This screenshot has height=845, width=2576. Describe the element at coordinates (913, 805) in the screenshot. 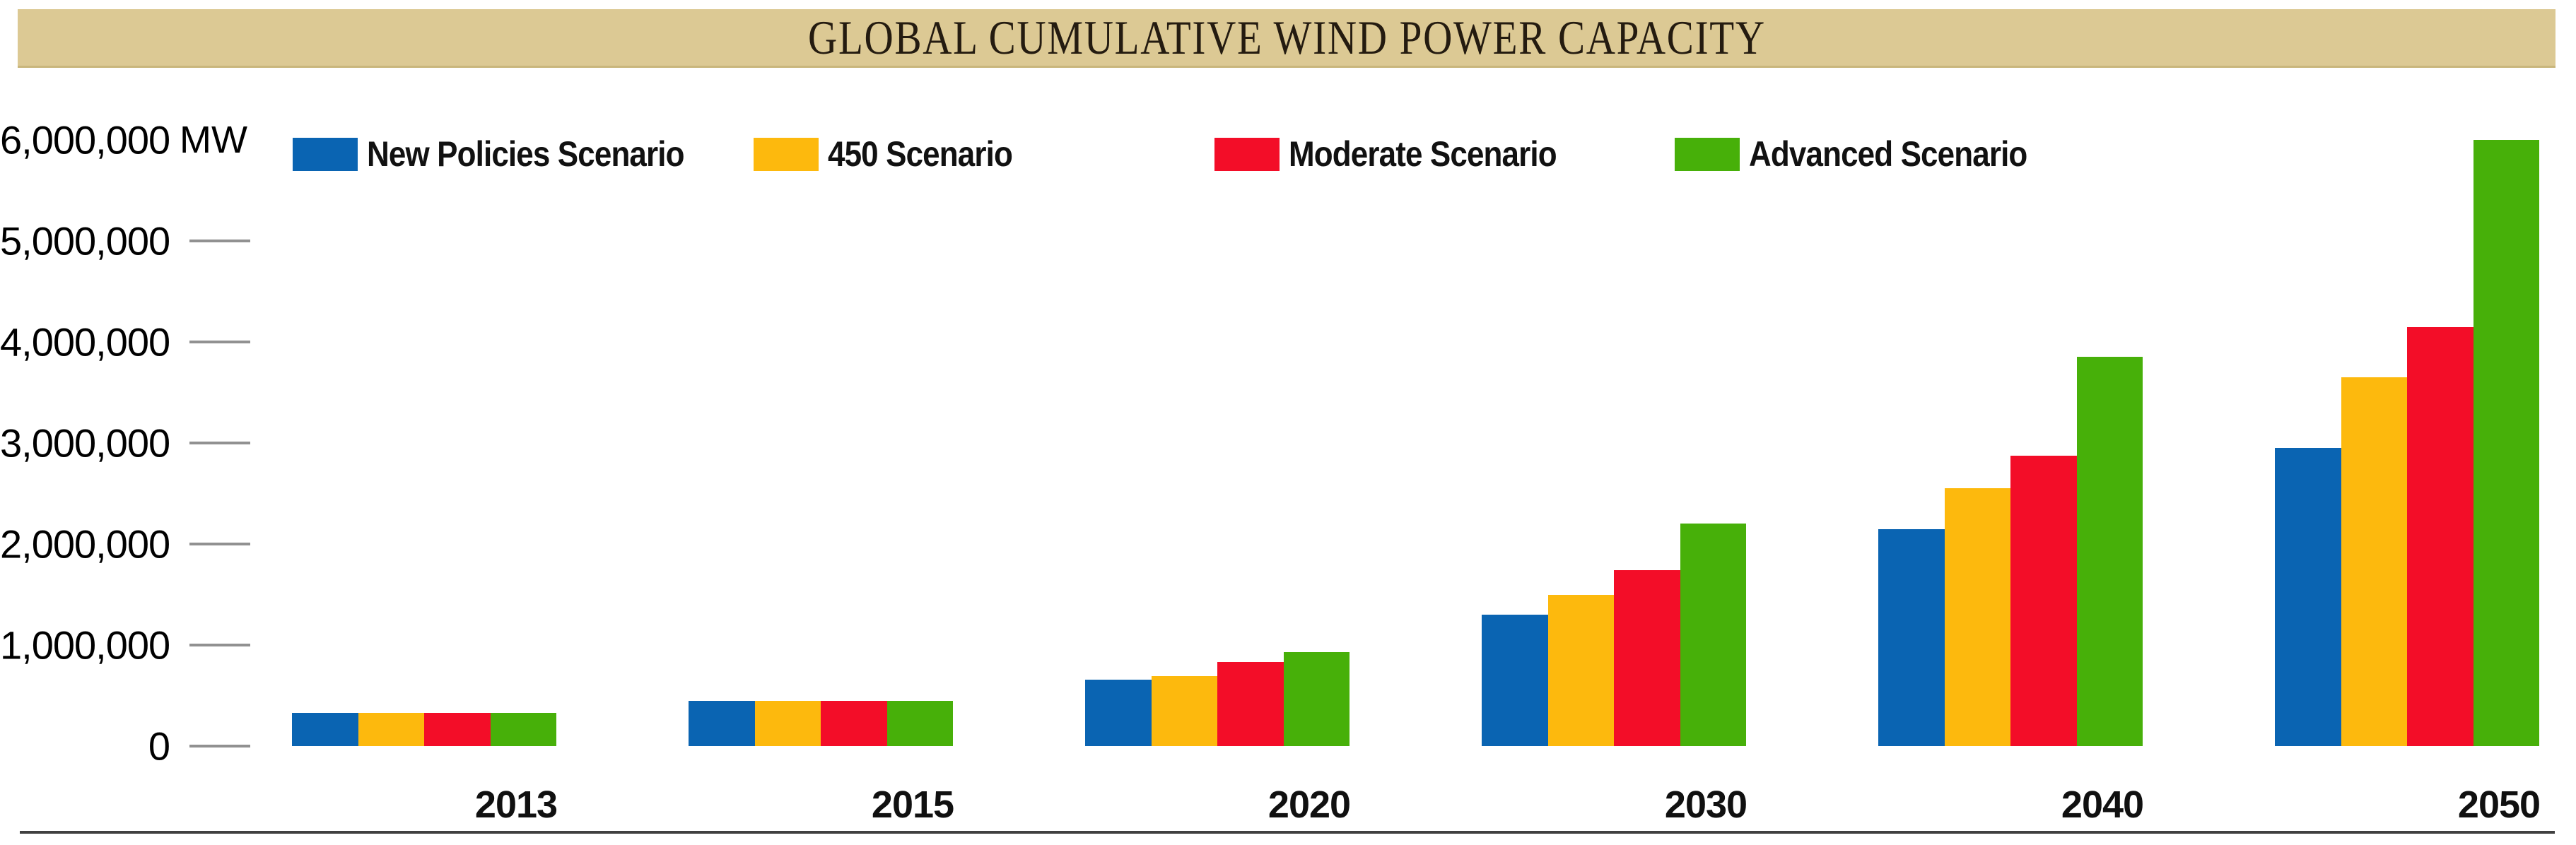

I see `x-axis-label: 2015` at that location.